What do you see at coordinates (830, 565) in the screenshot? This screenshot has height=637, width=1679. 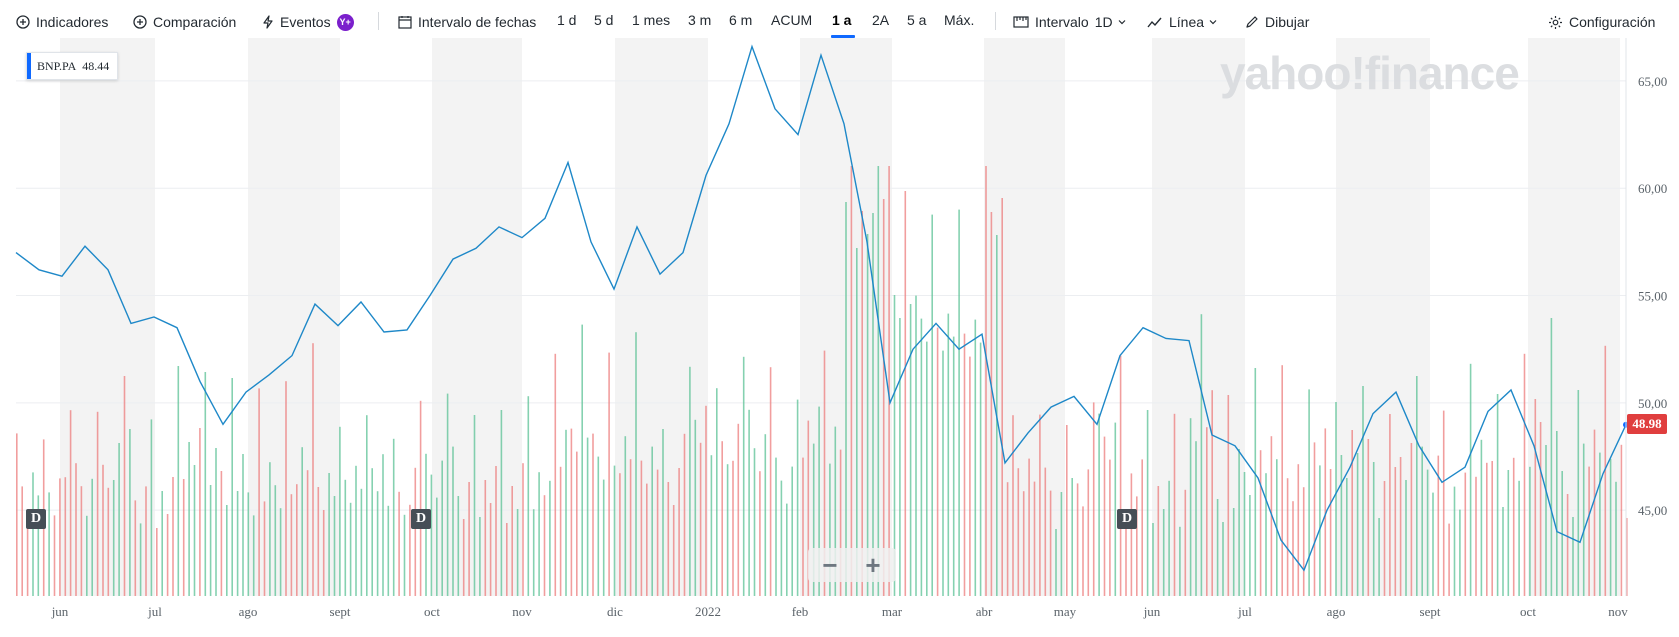 I see `zoom-out-button: −` at bounding box center [830, 565].